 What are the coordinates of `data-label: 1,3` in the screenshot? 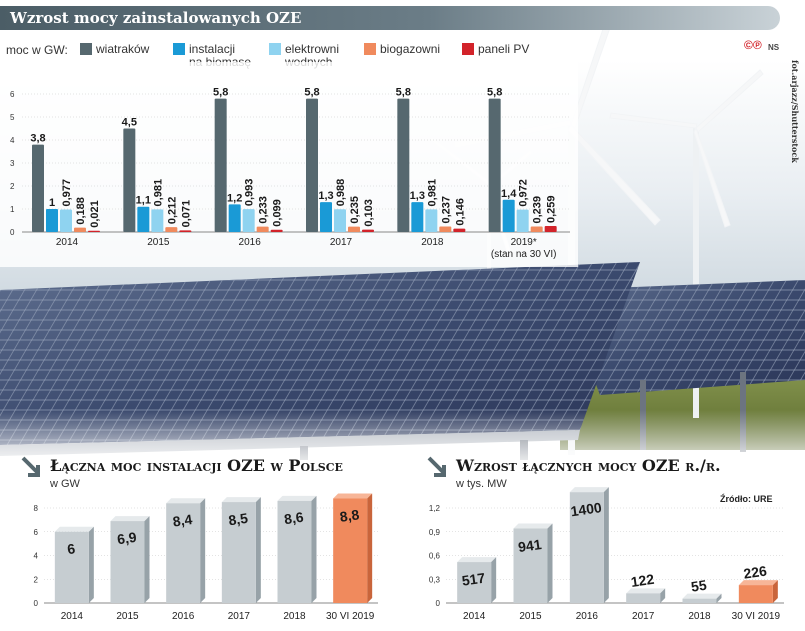 It's located at (417, 196).